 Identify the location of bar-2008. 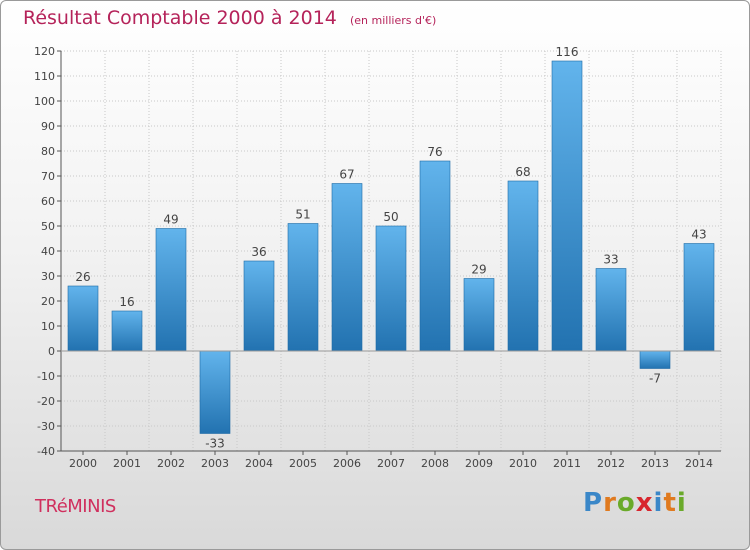
(435, 256).